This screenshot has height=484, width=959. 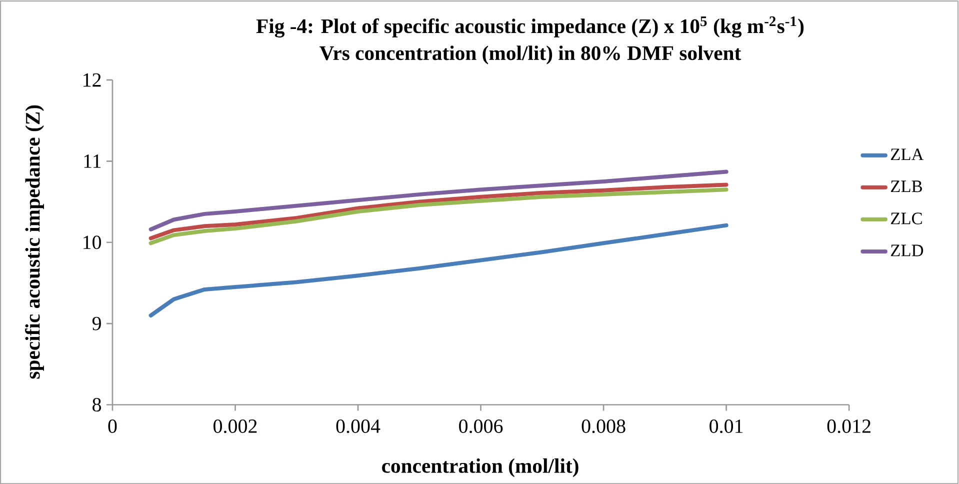 I want to click on y-axis-title: specific acoustic impedance (Z), so click(x=34, y=241).